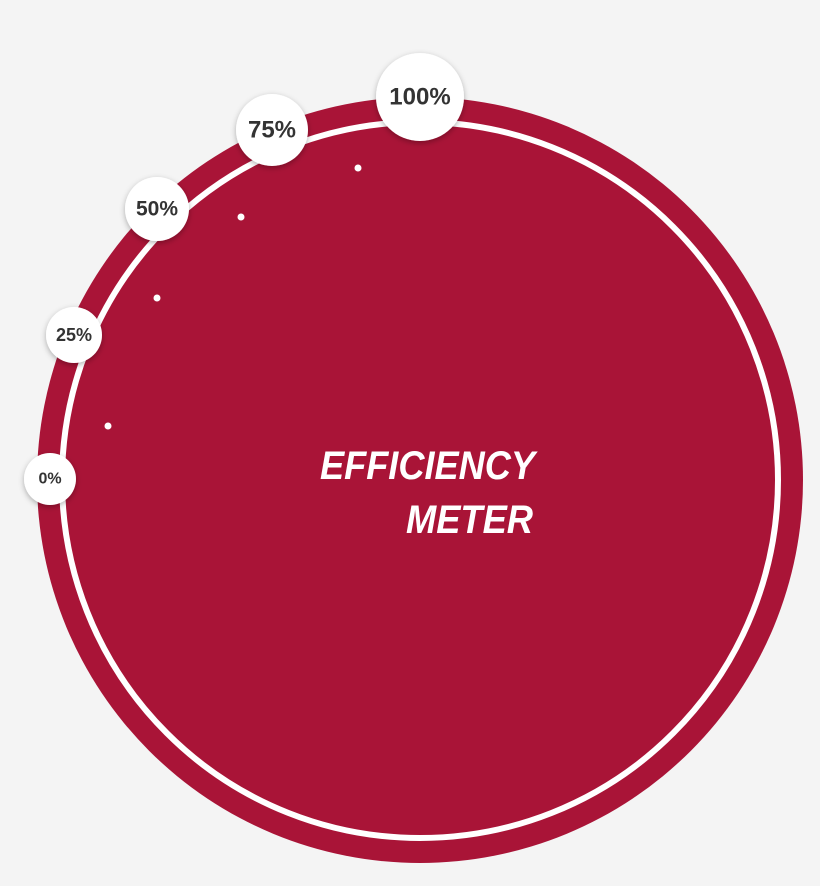  I want to click on marker-label: 100%, so click(419, 97).